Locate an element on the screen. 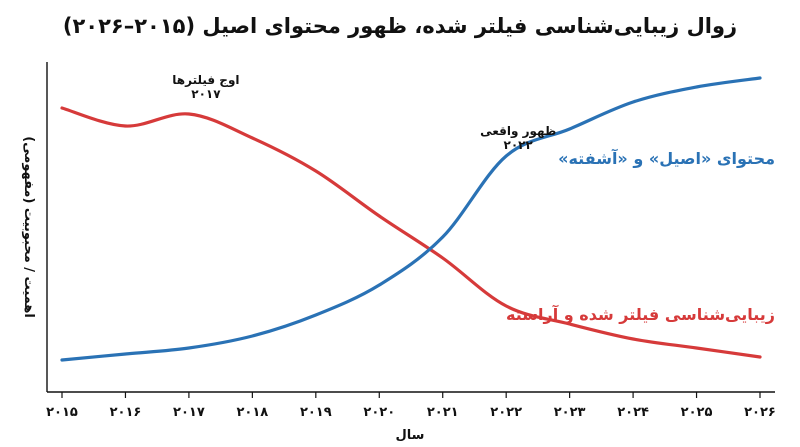  x-axis-label: سال is located at coordinates (410, 435).